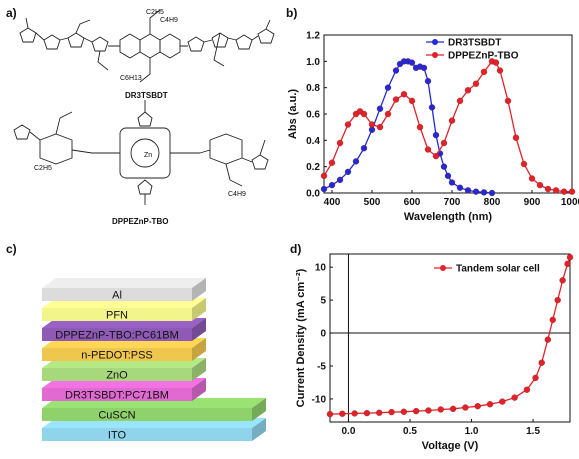 The image size is (579, 459). Describe the element at coordinates (349, 431) in the screenshot. I see `x-tick-label: 0.0` at that location.